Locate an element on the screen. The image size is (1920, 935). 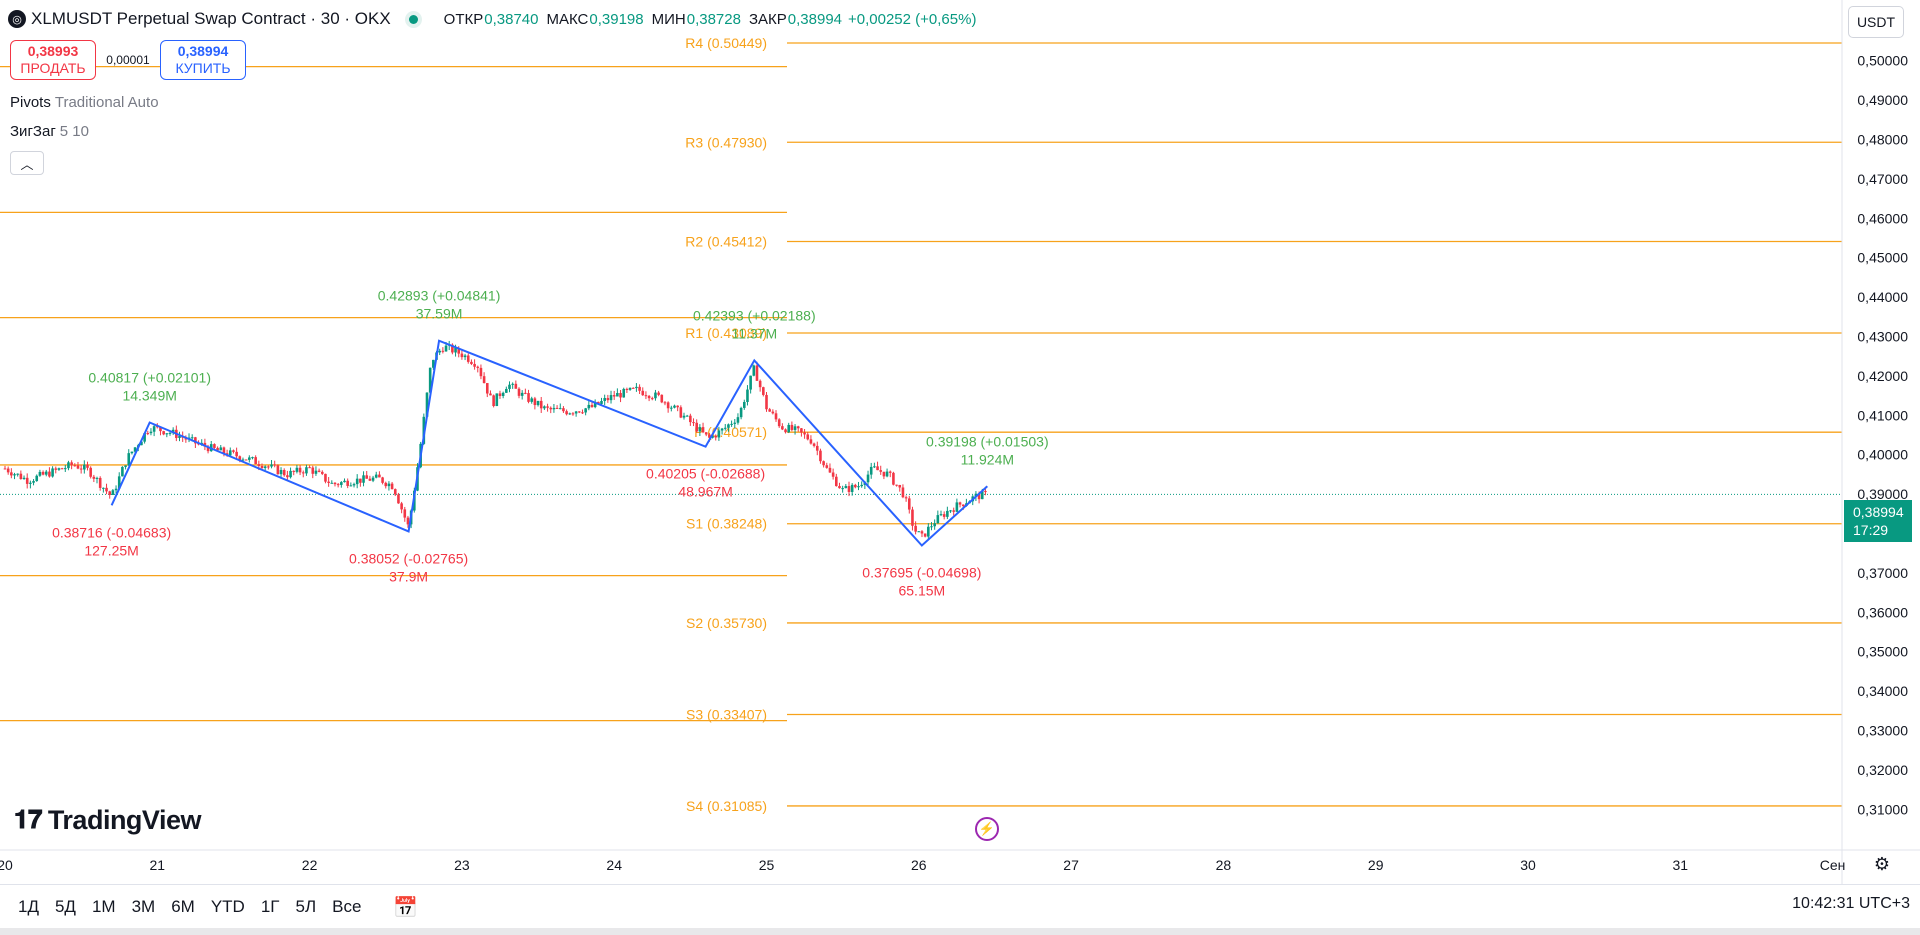
gear-icon: ⚙ is located at coordinates (1882, 863).